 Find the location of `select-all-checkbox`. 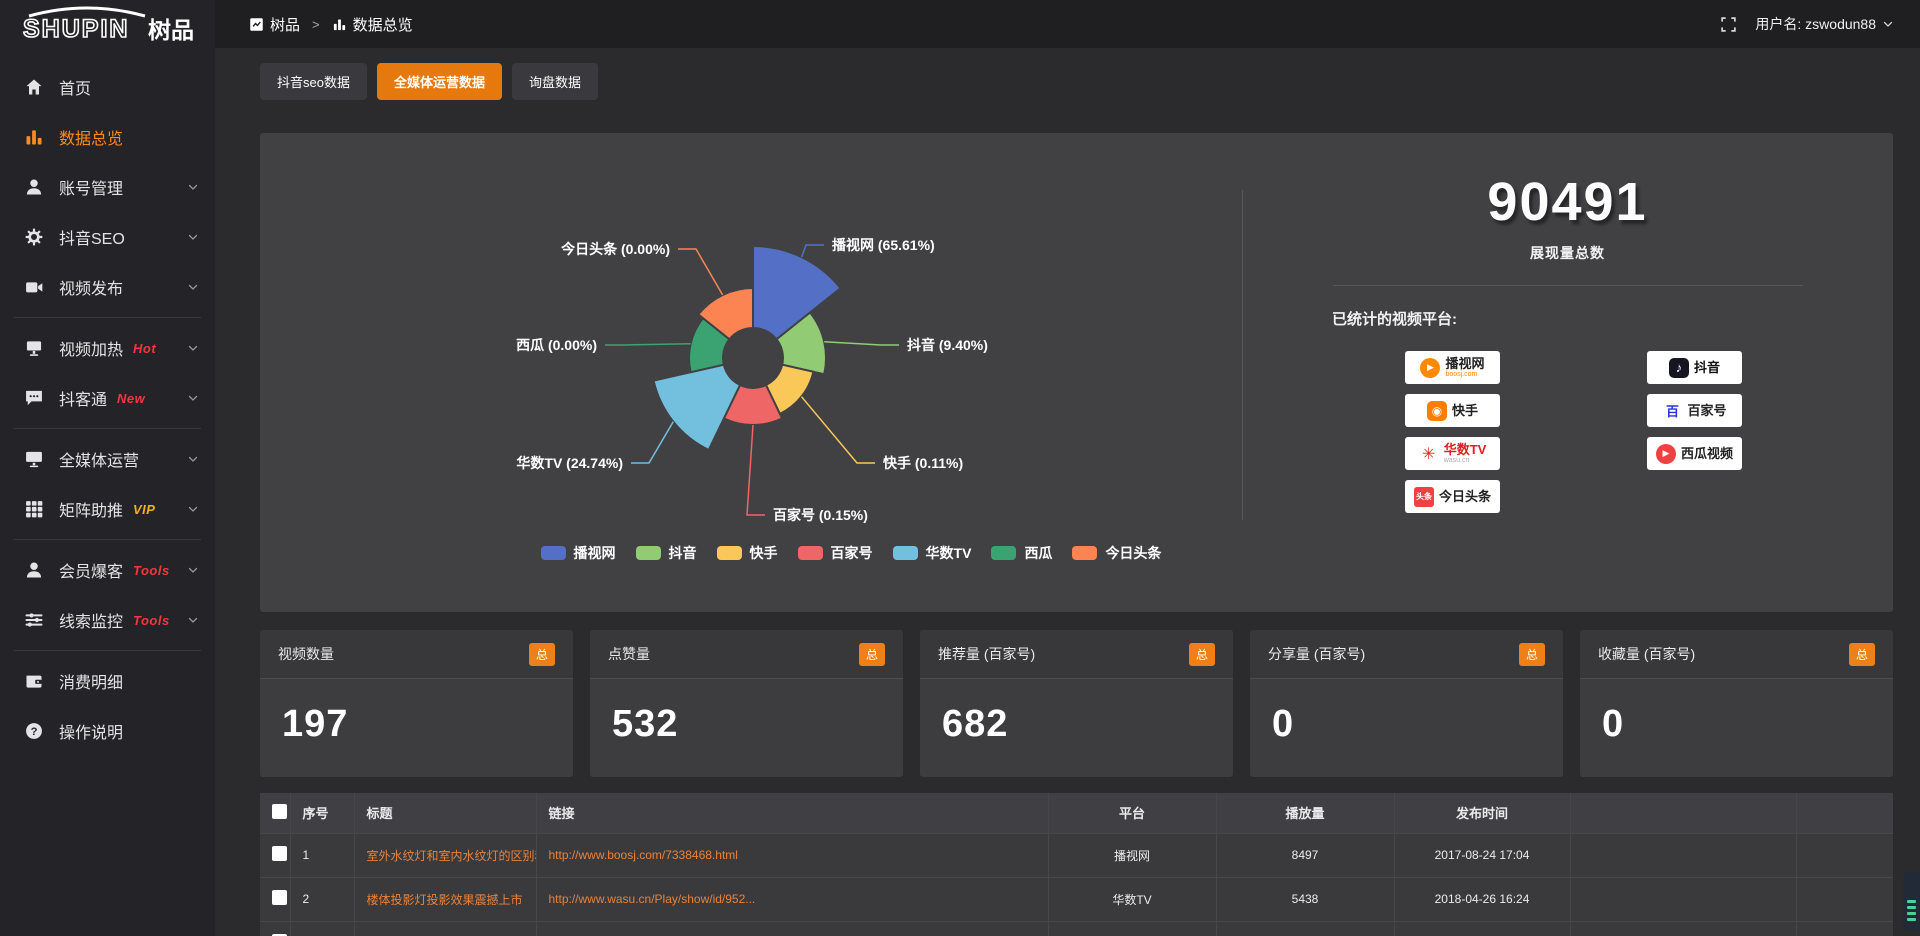

select-all-checkbox is located at coordinates (279, 811).